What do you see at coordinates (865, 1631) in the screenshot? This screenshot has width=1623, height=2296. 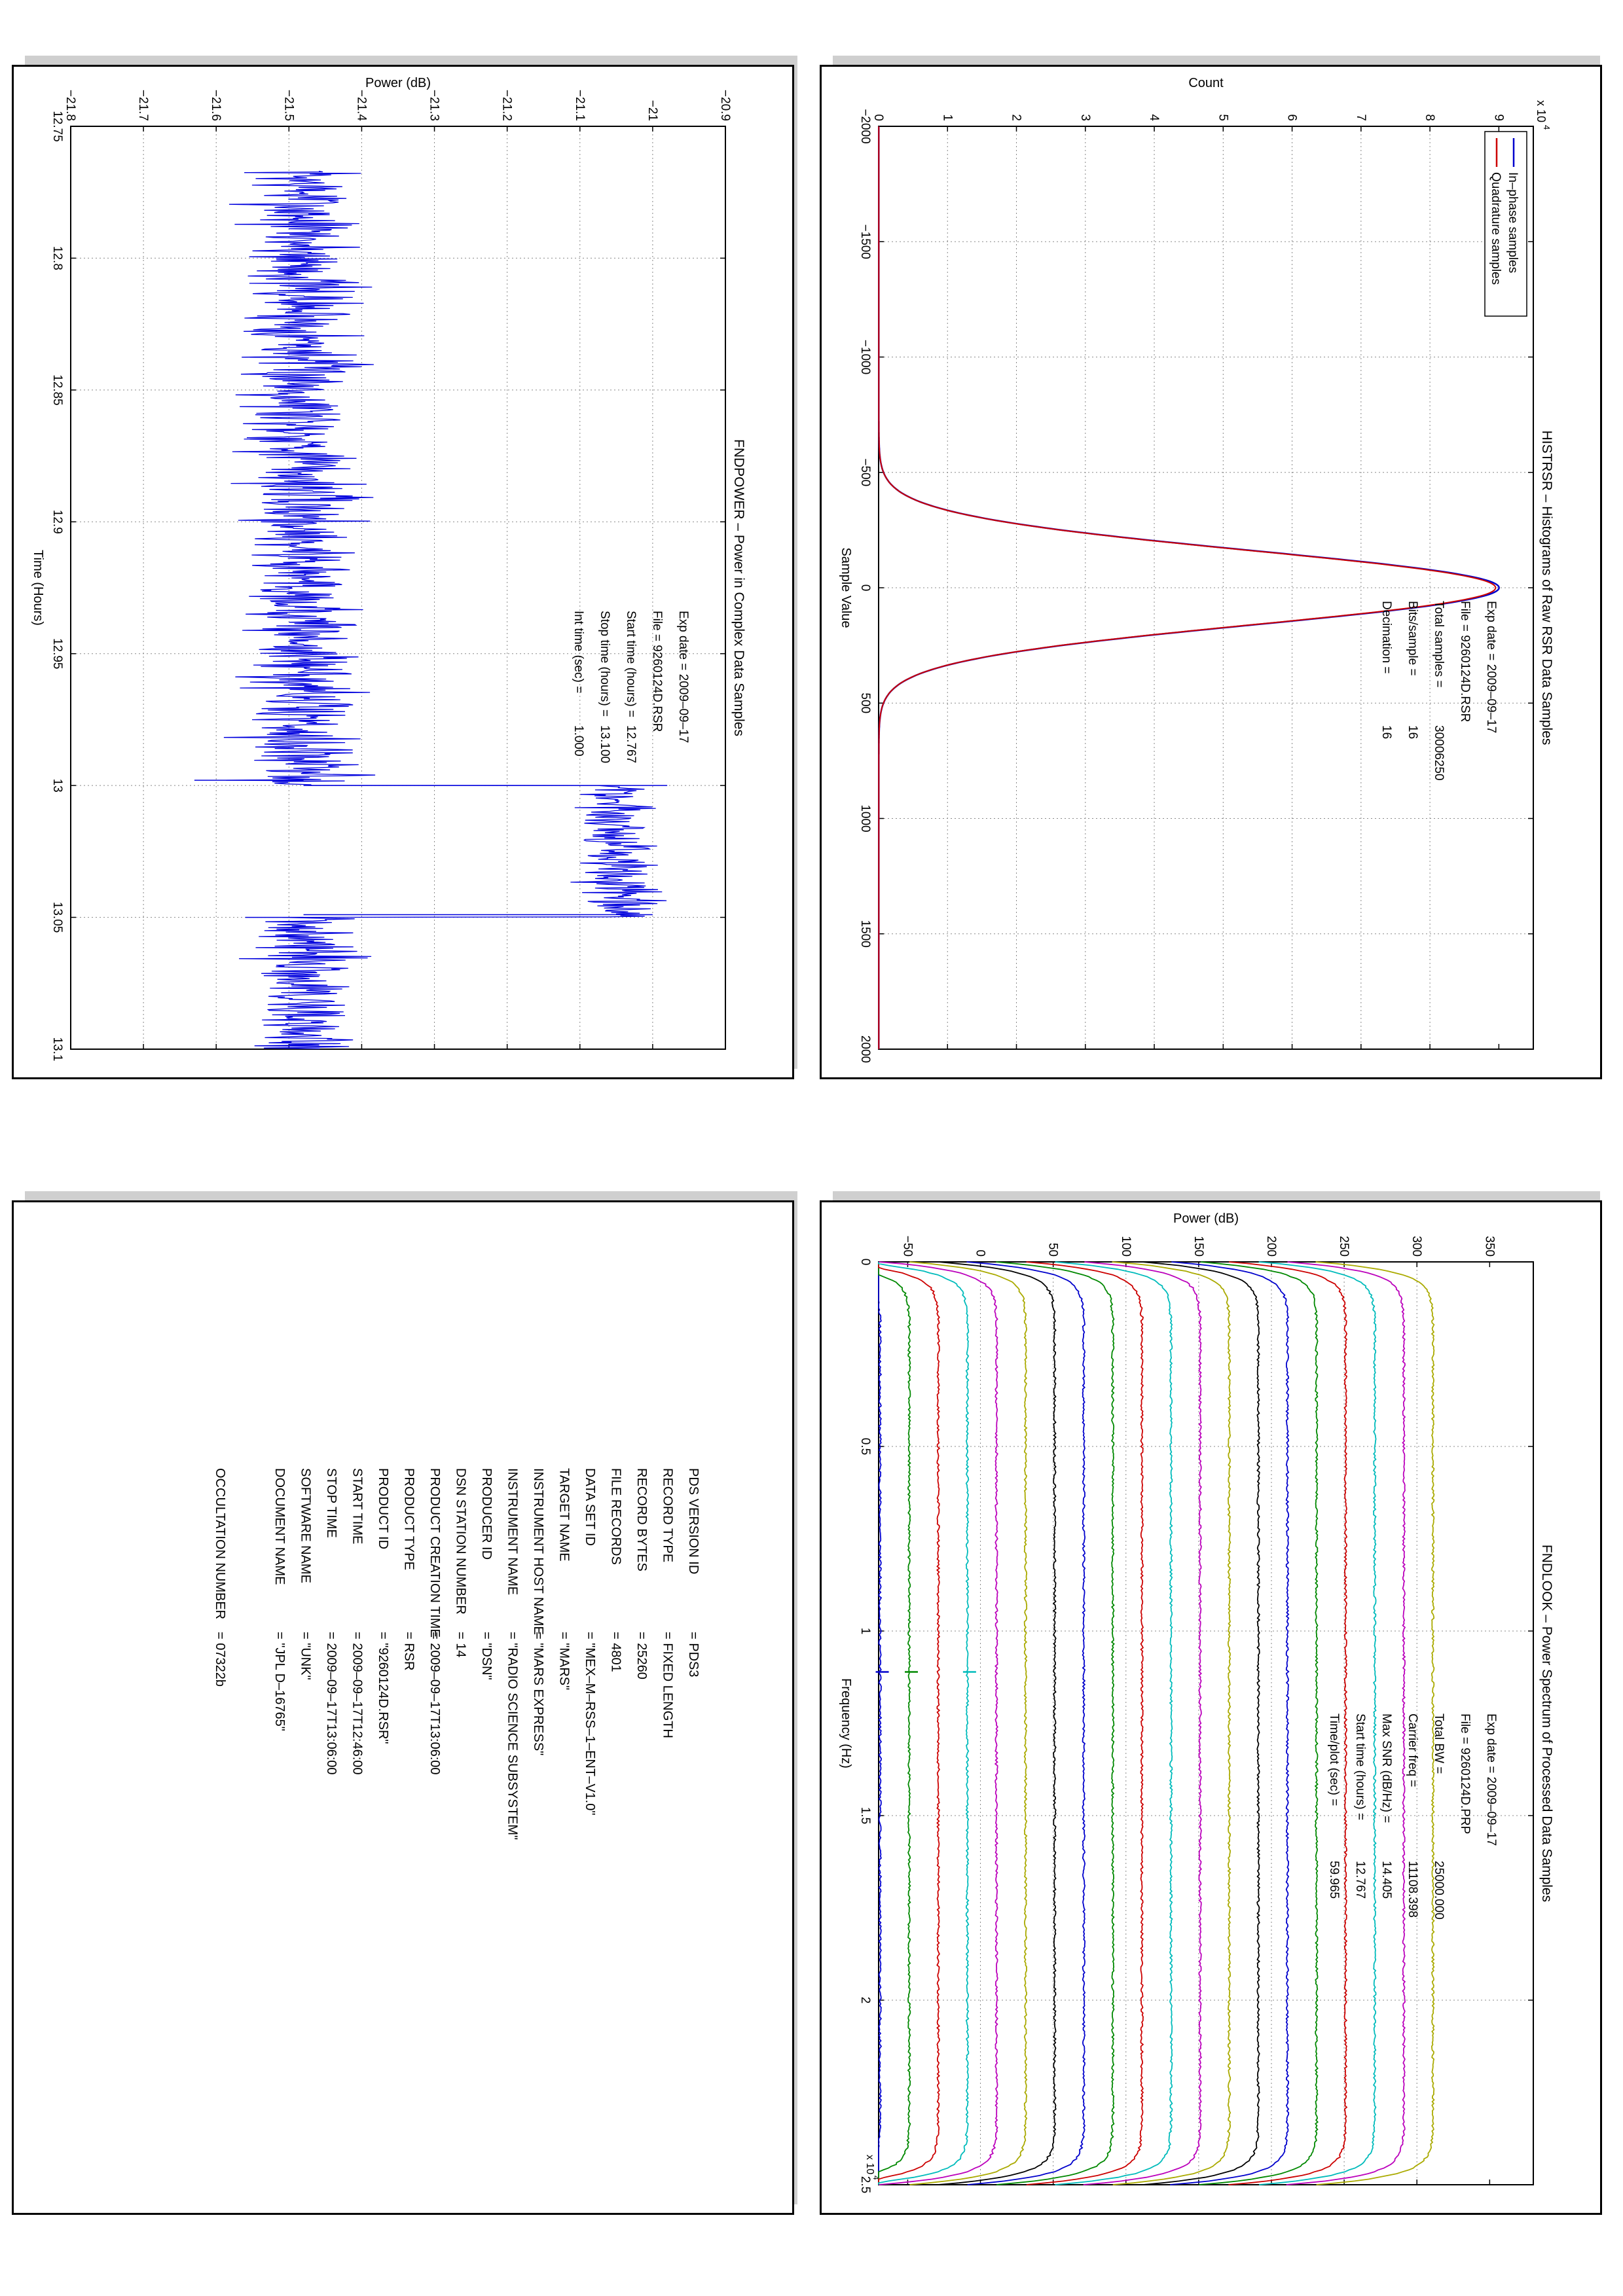 I see `x-tick-label: 1` at bounding box center [865, 1631].